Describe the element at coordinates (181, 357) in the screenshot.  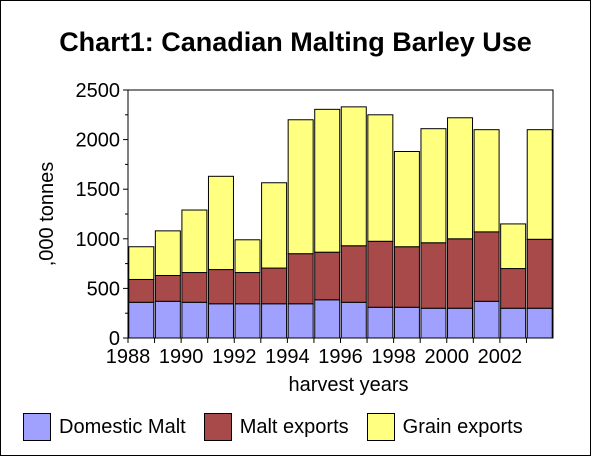
I see `x-tick-label: 1990` at that location.